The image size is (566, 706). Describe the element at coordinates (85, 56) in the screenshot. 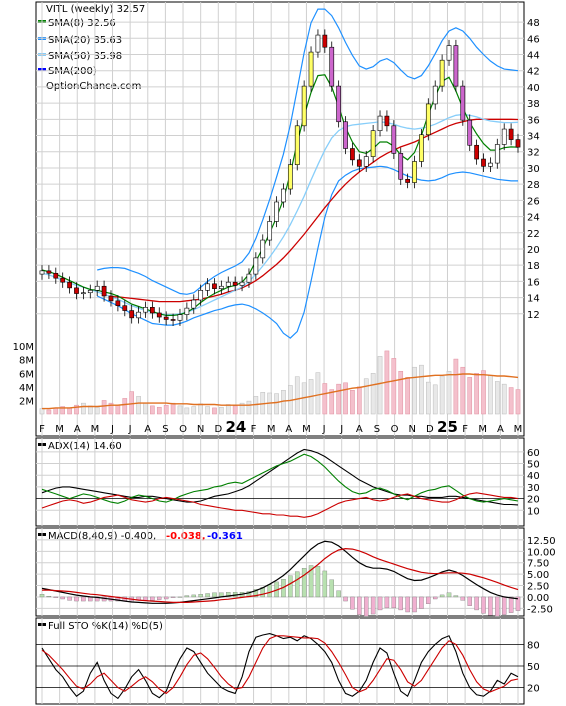

I see `legend-sma50: SMA(50) 35.98` at that location.